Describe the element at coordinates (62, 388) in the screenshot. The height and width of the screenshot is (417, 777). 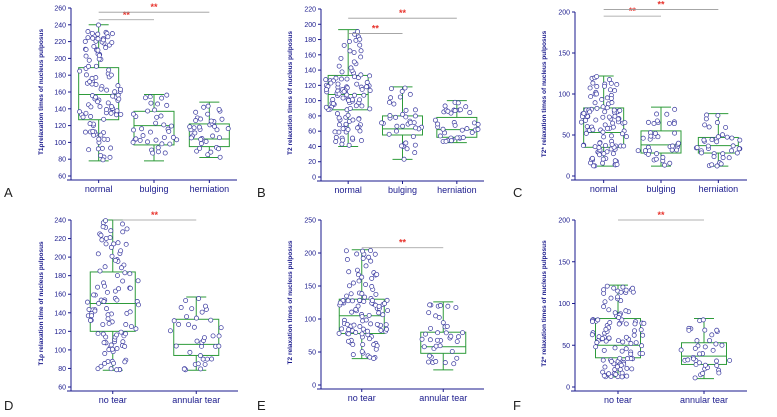
I see `y-tick-label: 60` at that location.